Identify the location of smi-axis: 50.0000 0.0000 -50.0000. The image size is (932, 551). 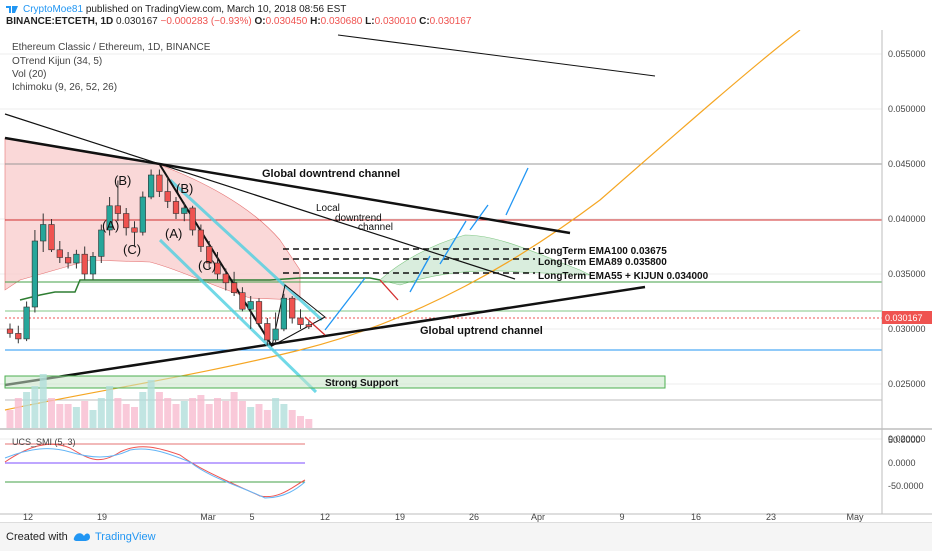
(906, 463).